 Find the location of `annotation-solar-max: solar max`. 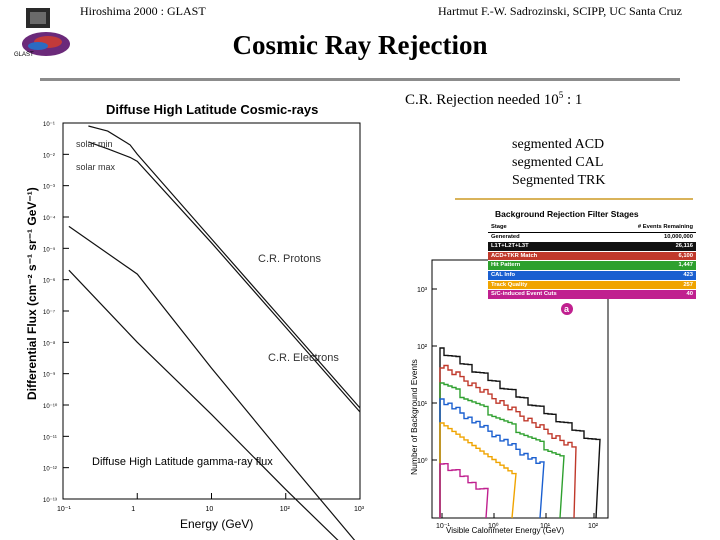

annotation-solar-max: solar max is located at coordinates (96, 167).